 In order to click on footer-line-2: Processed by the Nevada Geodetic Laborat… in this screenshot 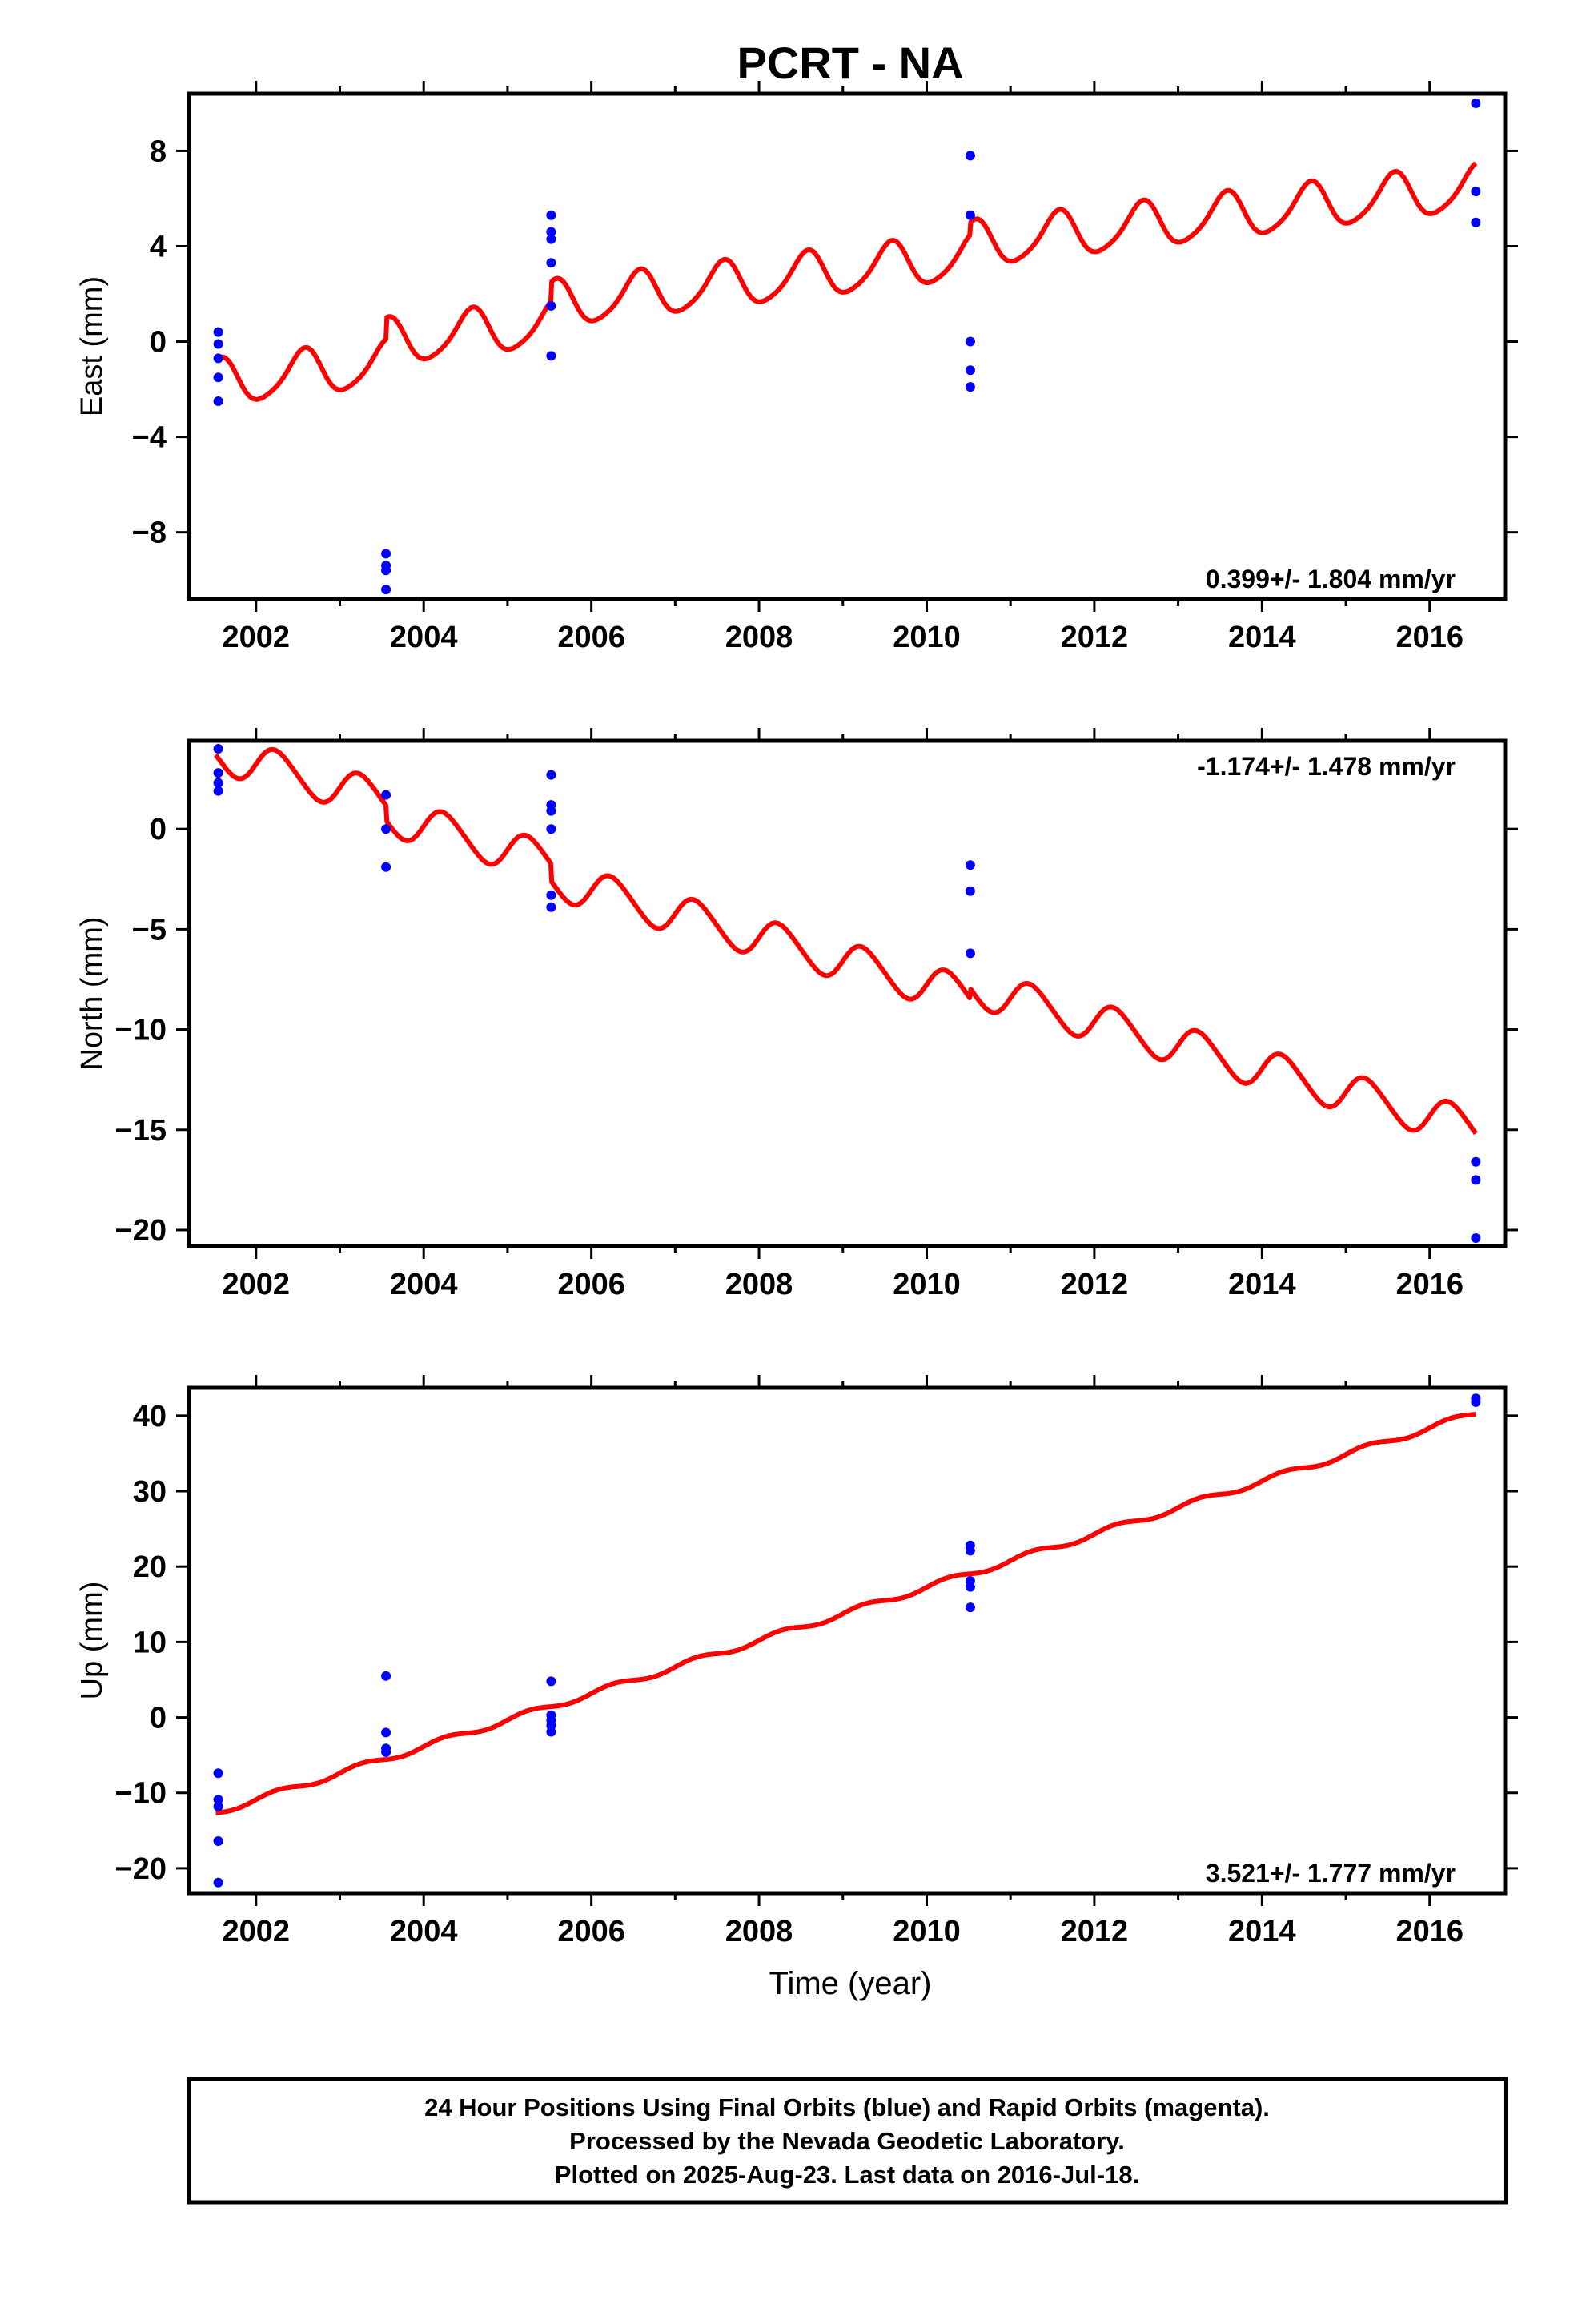, I will do `click(847, 2141)`.